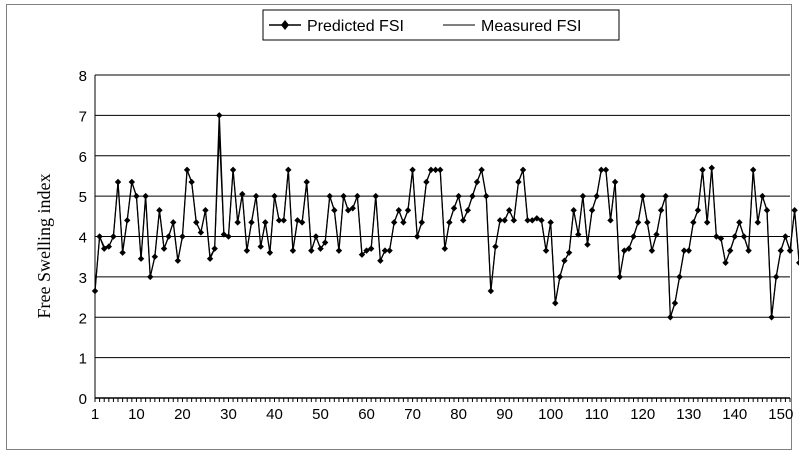  Describe the element at coordinates (83, 318) in the screenshot. I see `y-tick-label: 2` at that location.